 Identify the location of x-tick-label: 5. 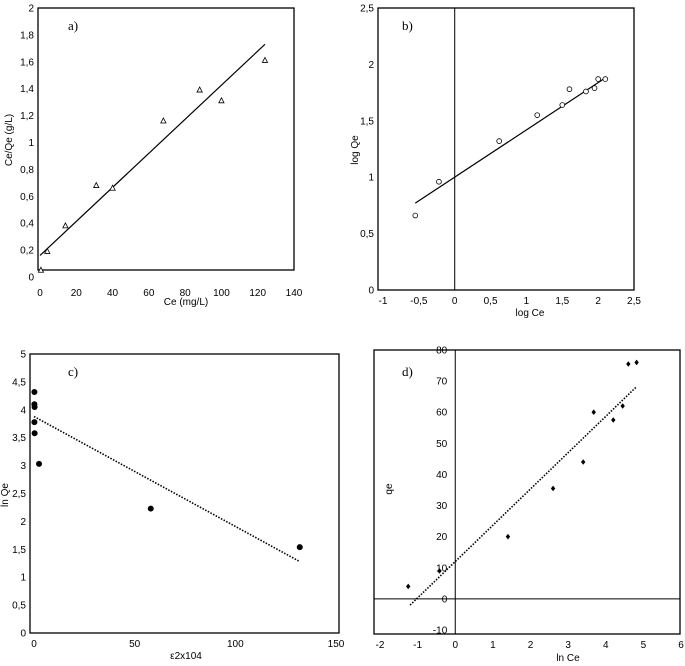
(644, 645).